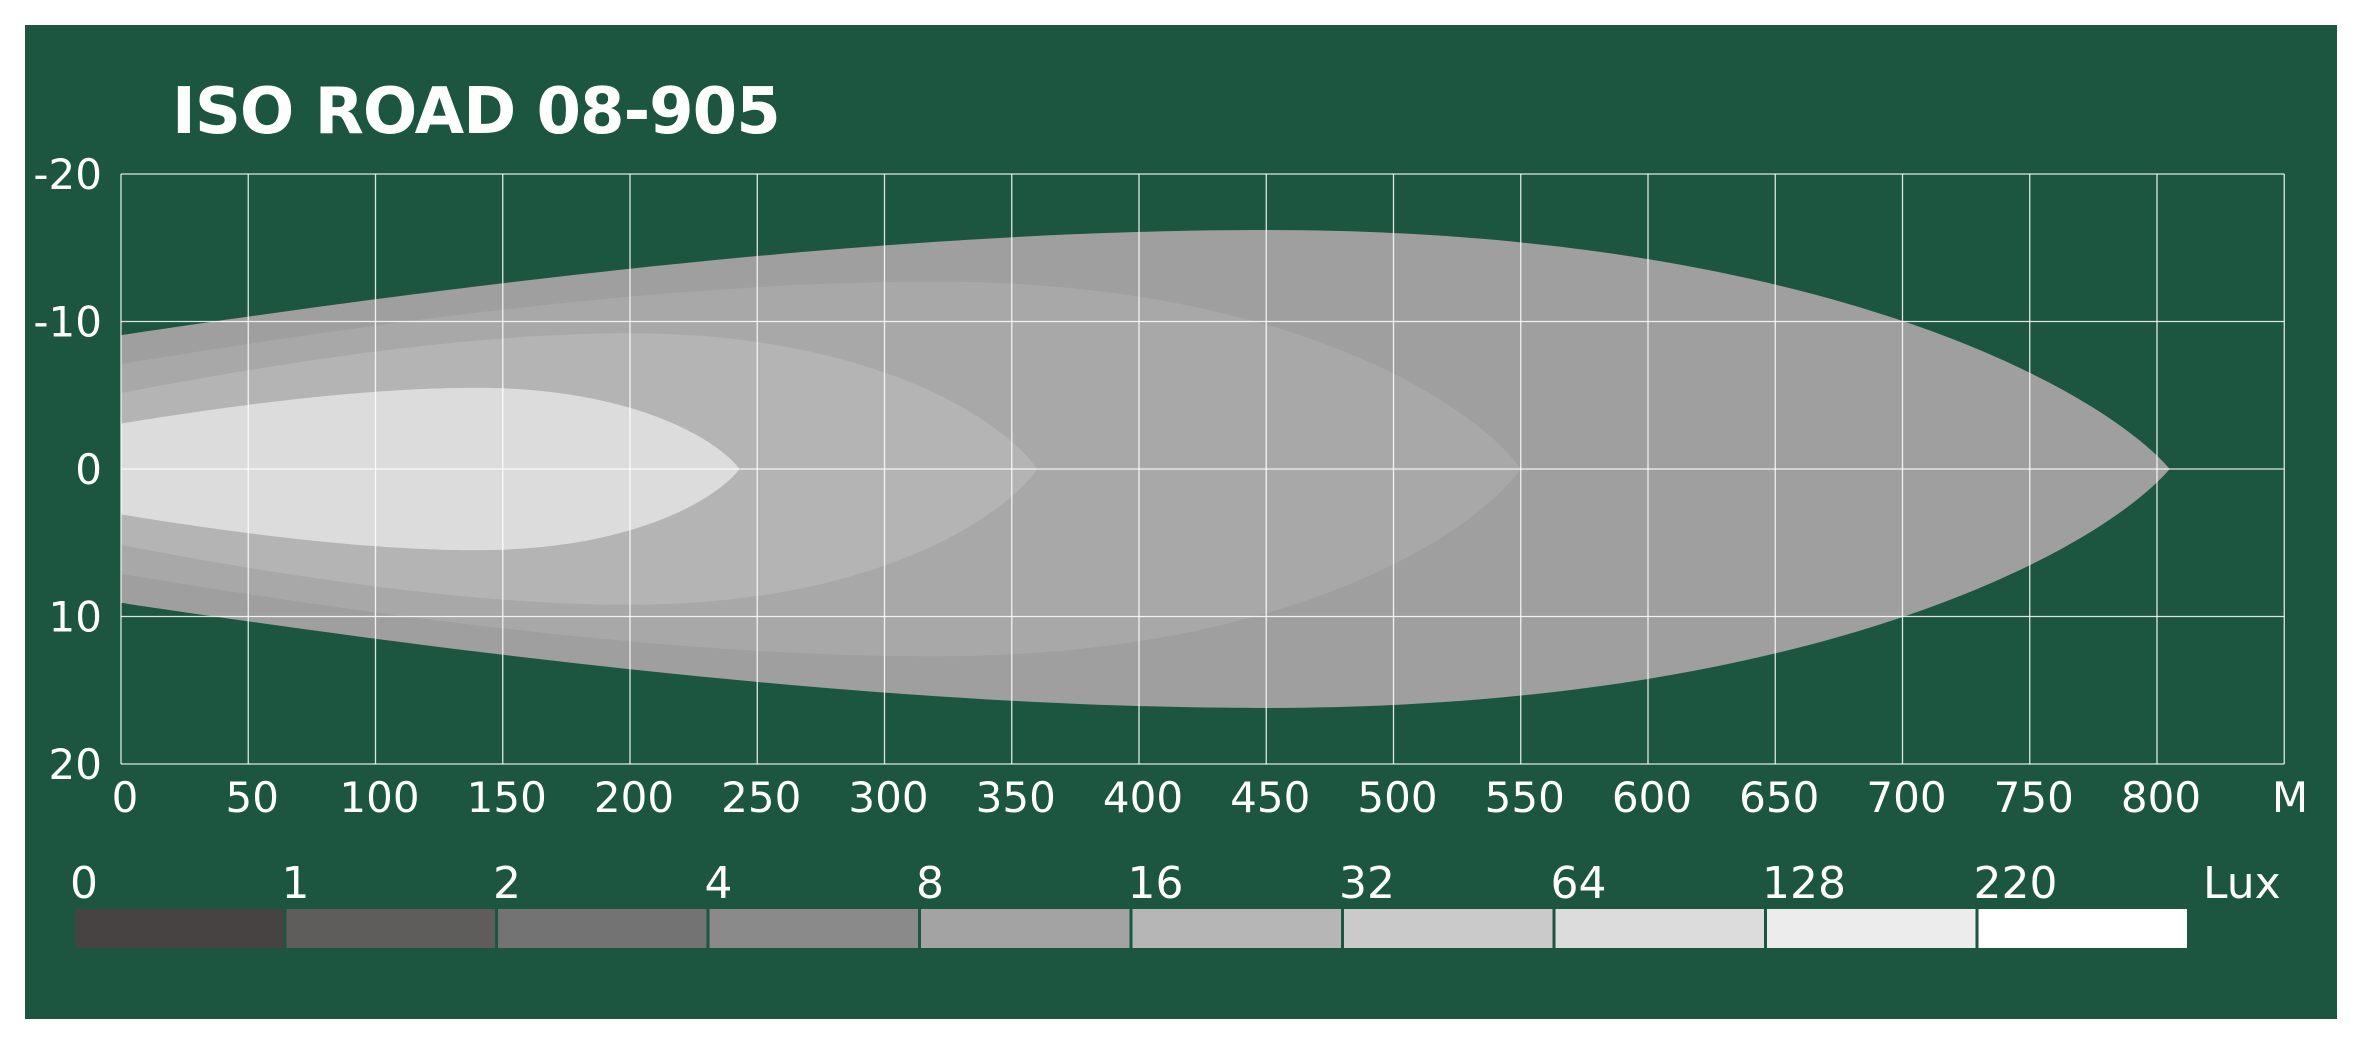 This screenshot has height=1062, width=2365. I want to click on legend-label: 220, so click(2016, 883).